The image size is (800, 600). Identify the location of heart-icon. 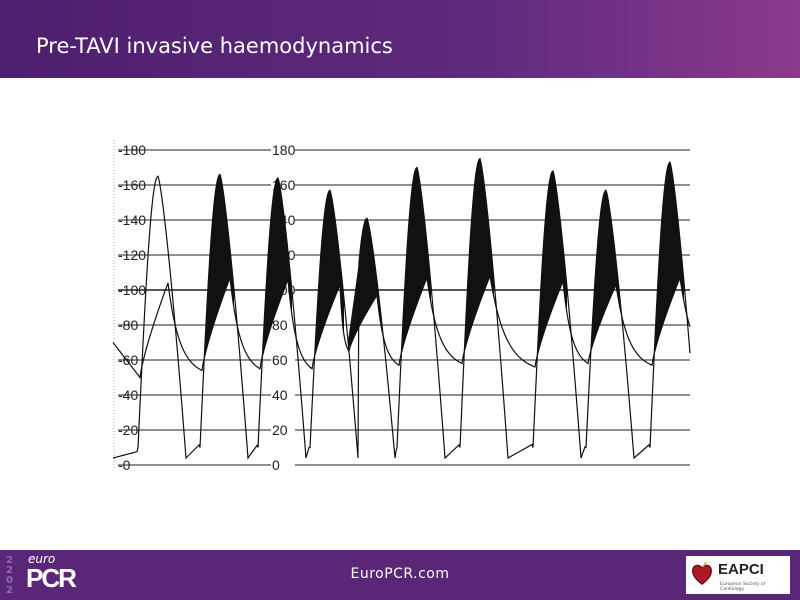
(702, 573).